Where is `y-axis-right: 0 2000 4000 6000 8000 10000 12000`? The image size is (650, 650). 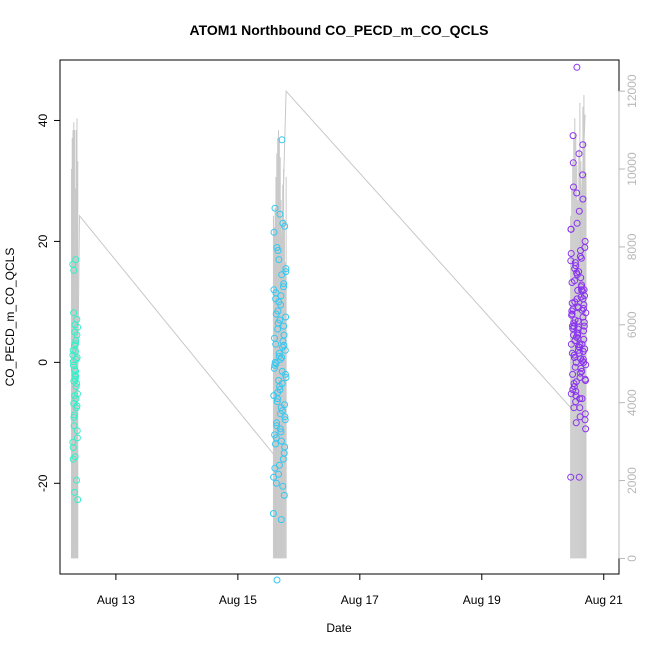 y-axis-right: 0 2000 4000 6000 8000 10000 12000 is located at coordinates (628, 318).